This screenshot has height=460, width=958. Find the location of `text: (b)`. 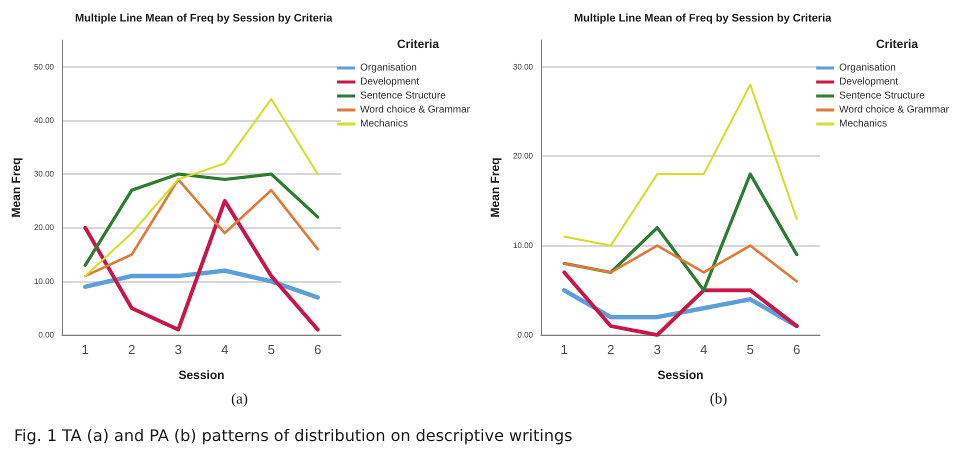

text: (b) is located at coordinates (719, 400).